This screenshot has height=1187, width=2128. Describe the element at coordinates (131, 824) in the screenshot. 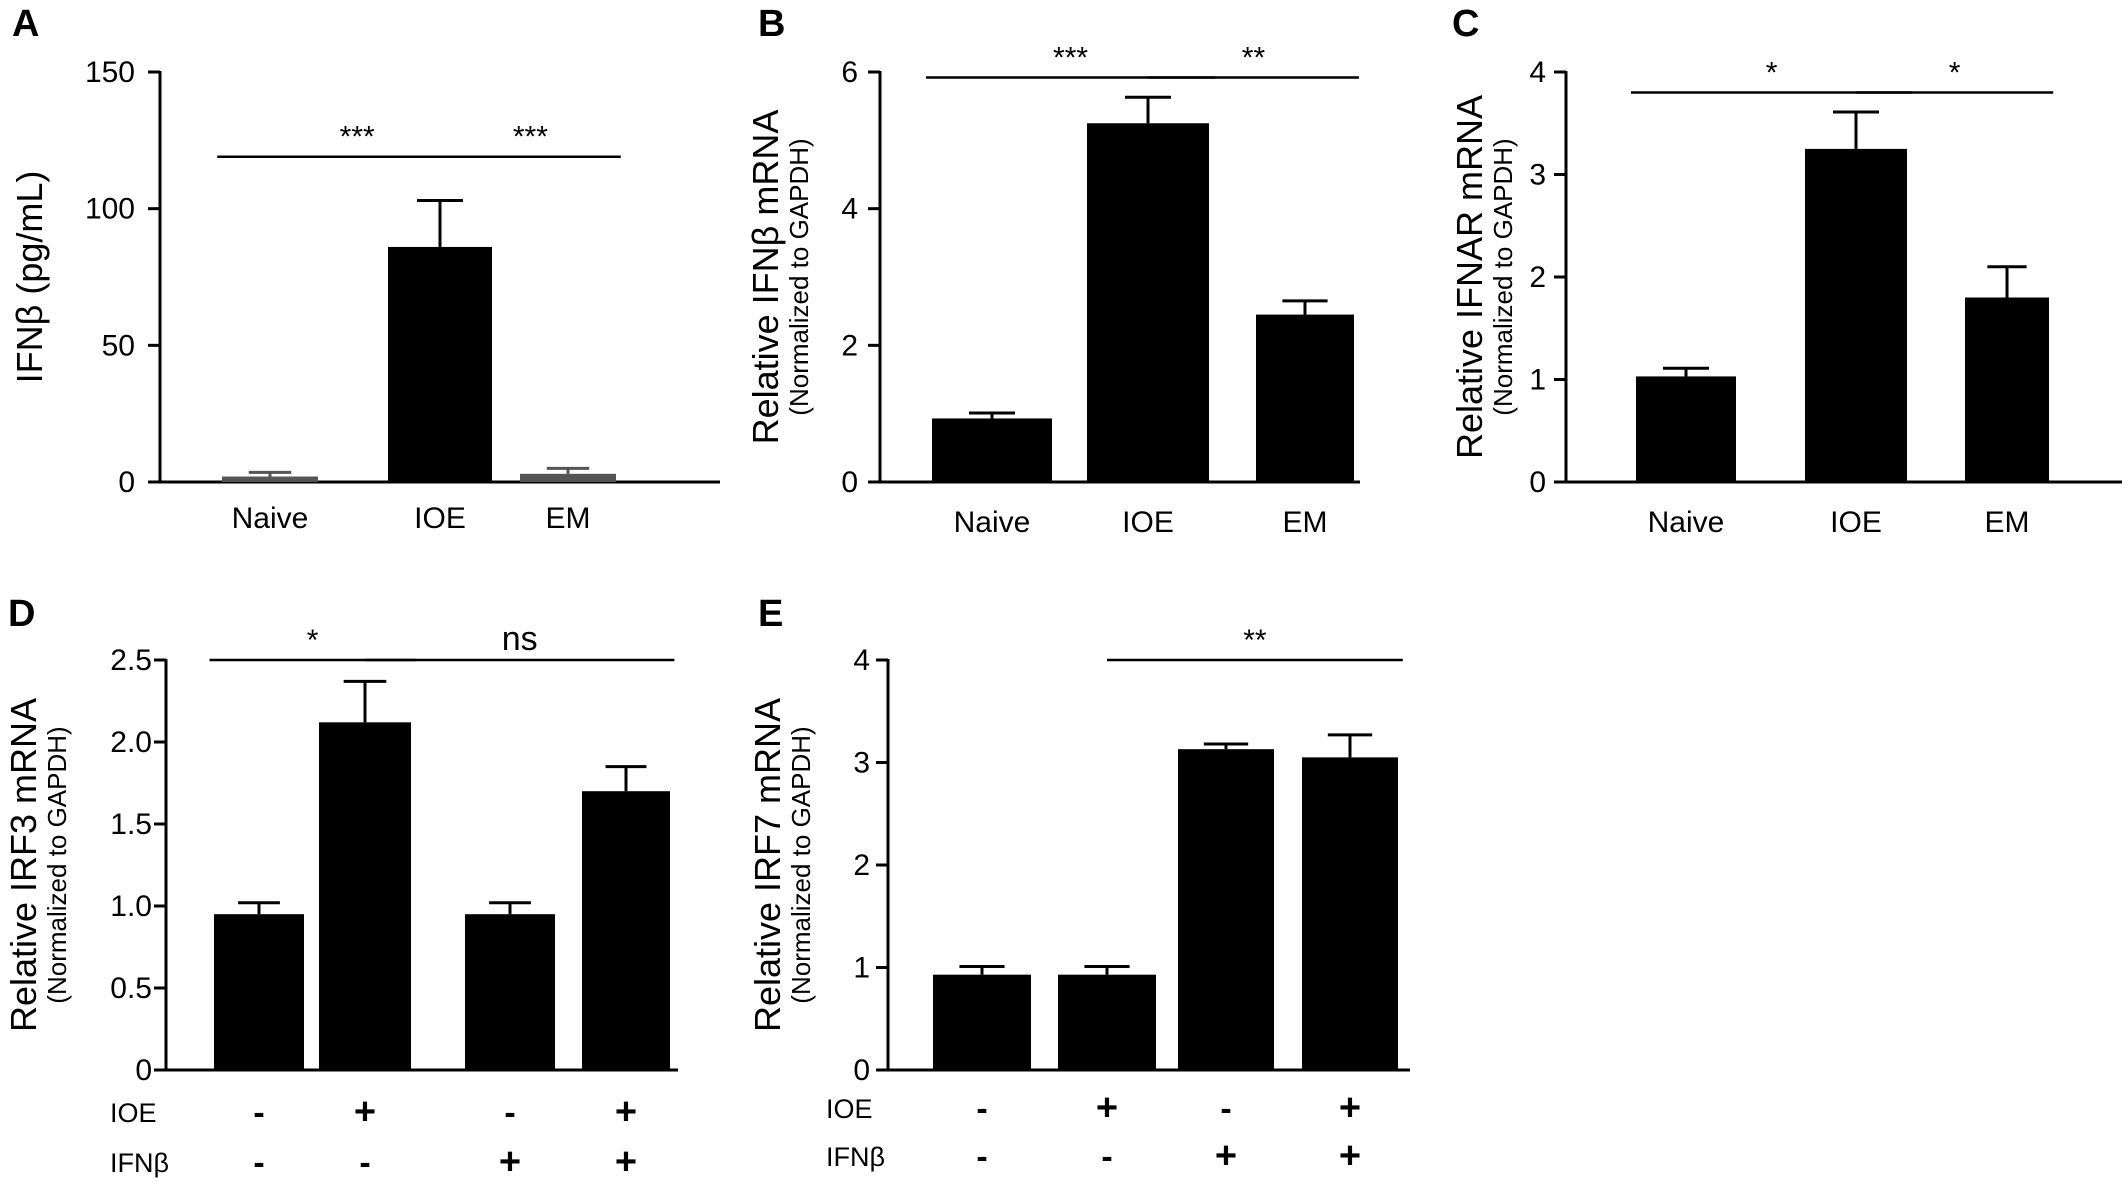

I see `y-tick-label: 1.5` at that location.